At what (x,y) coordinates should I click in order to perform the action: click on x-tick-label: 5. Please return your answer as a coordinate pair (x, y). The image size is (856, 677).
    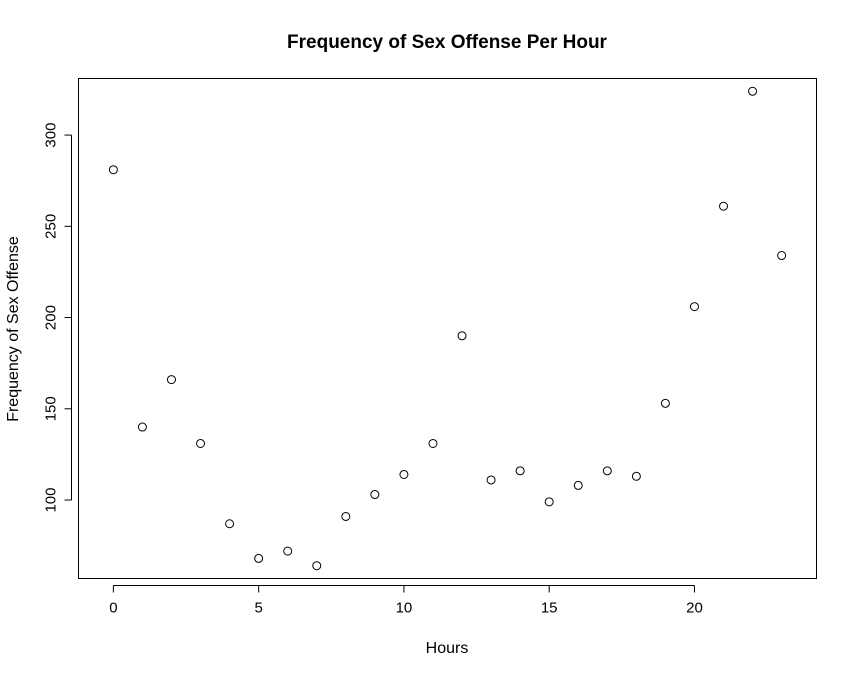
    Looking at the image, I should click on (258, 608).